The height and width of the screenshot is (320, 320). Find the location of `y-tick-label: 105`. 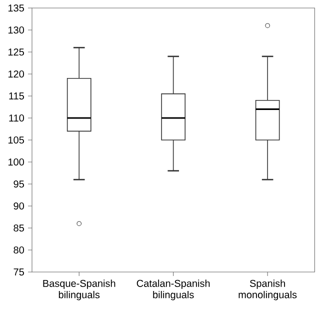

y-tick-label: 105 is located at coordinates (16, 140).